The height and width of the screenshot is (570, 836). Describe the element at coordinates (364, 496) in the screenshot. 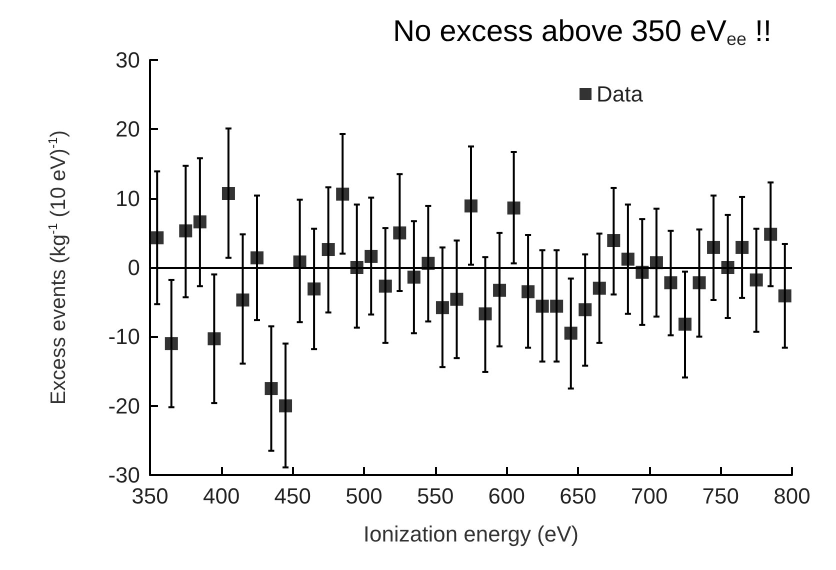

I see `x-tick-label: 500` at that location.